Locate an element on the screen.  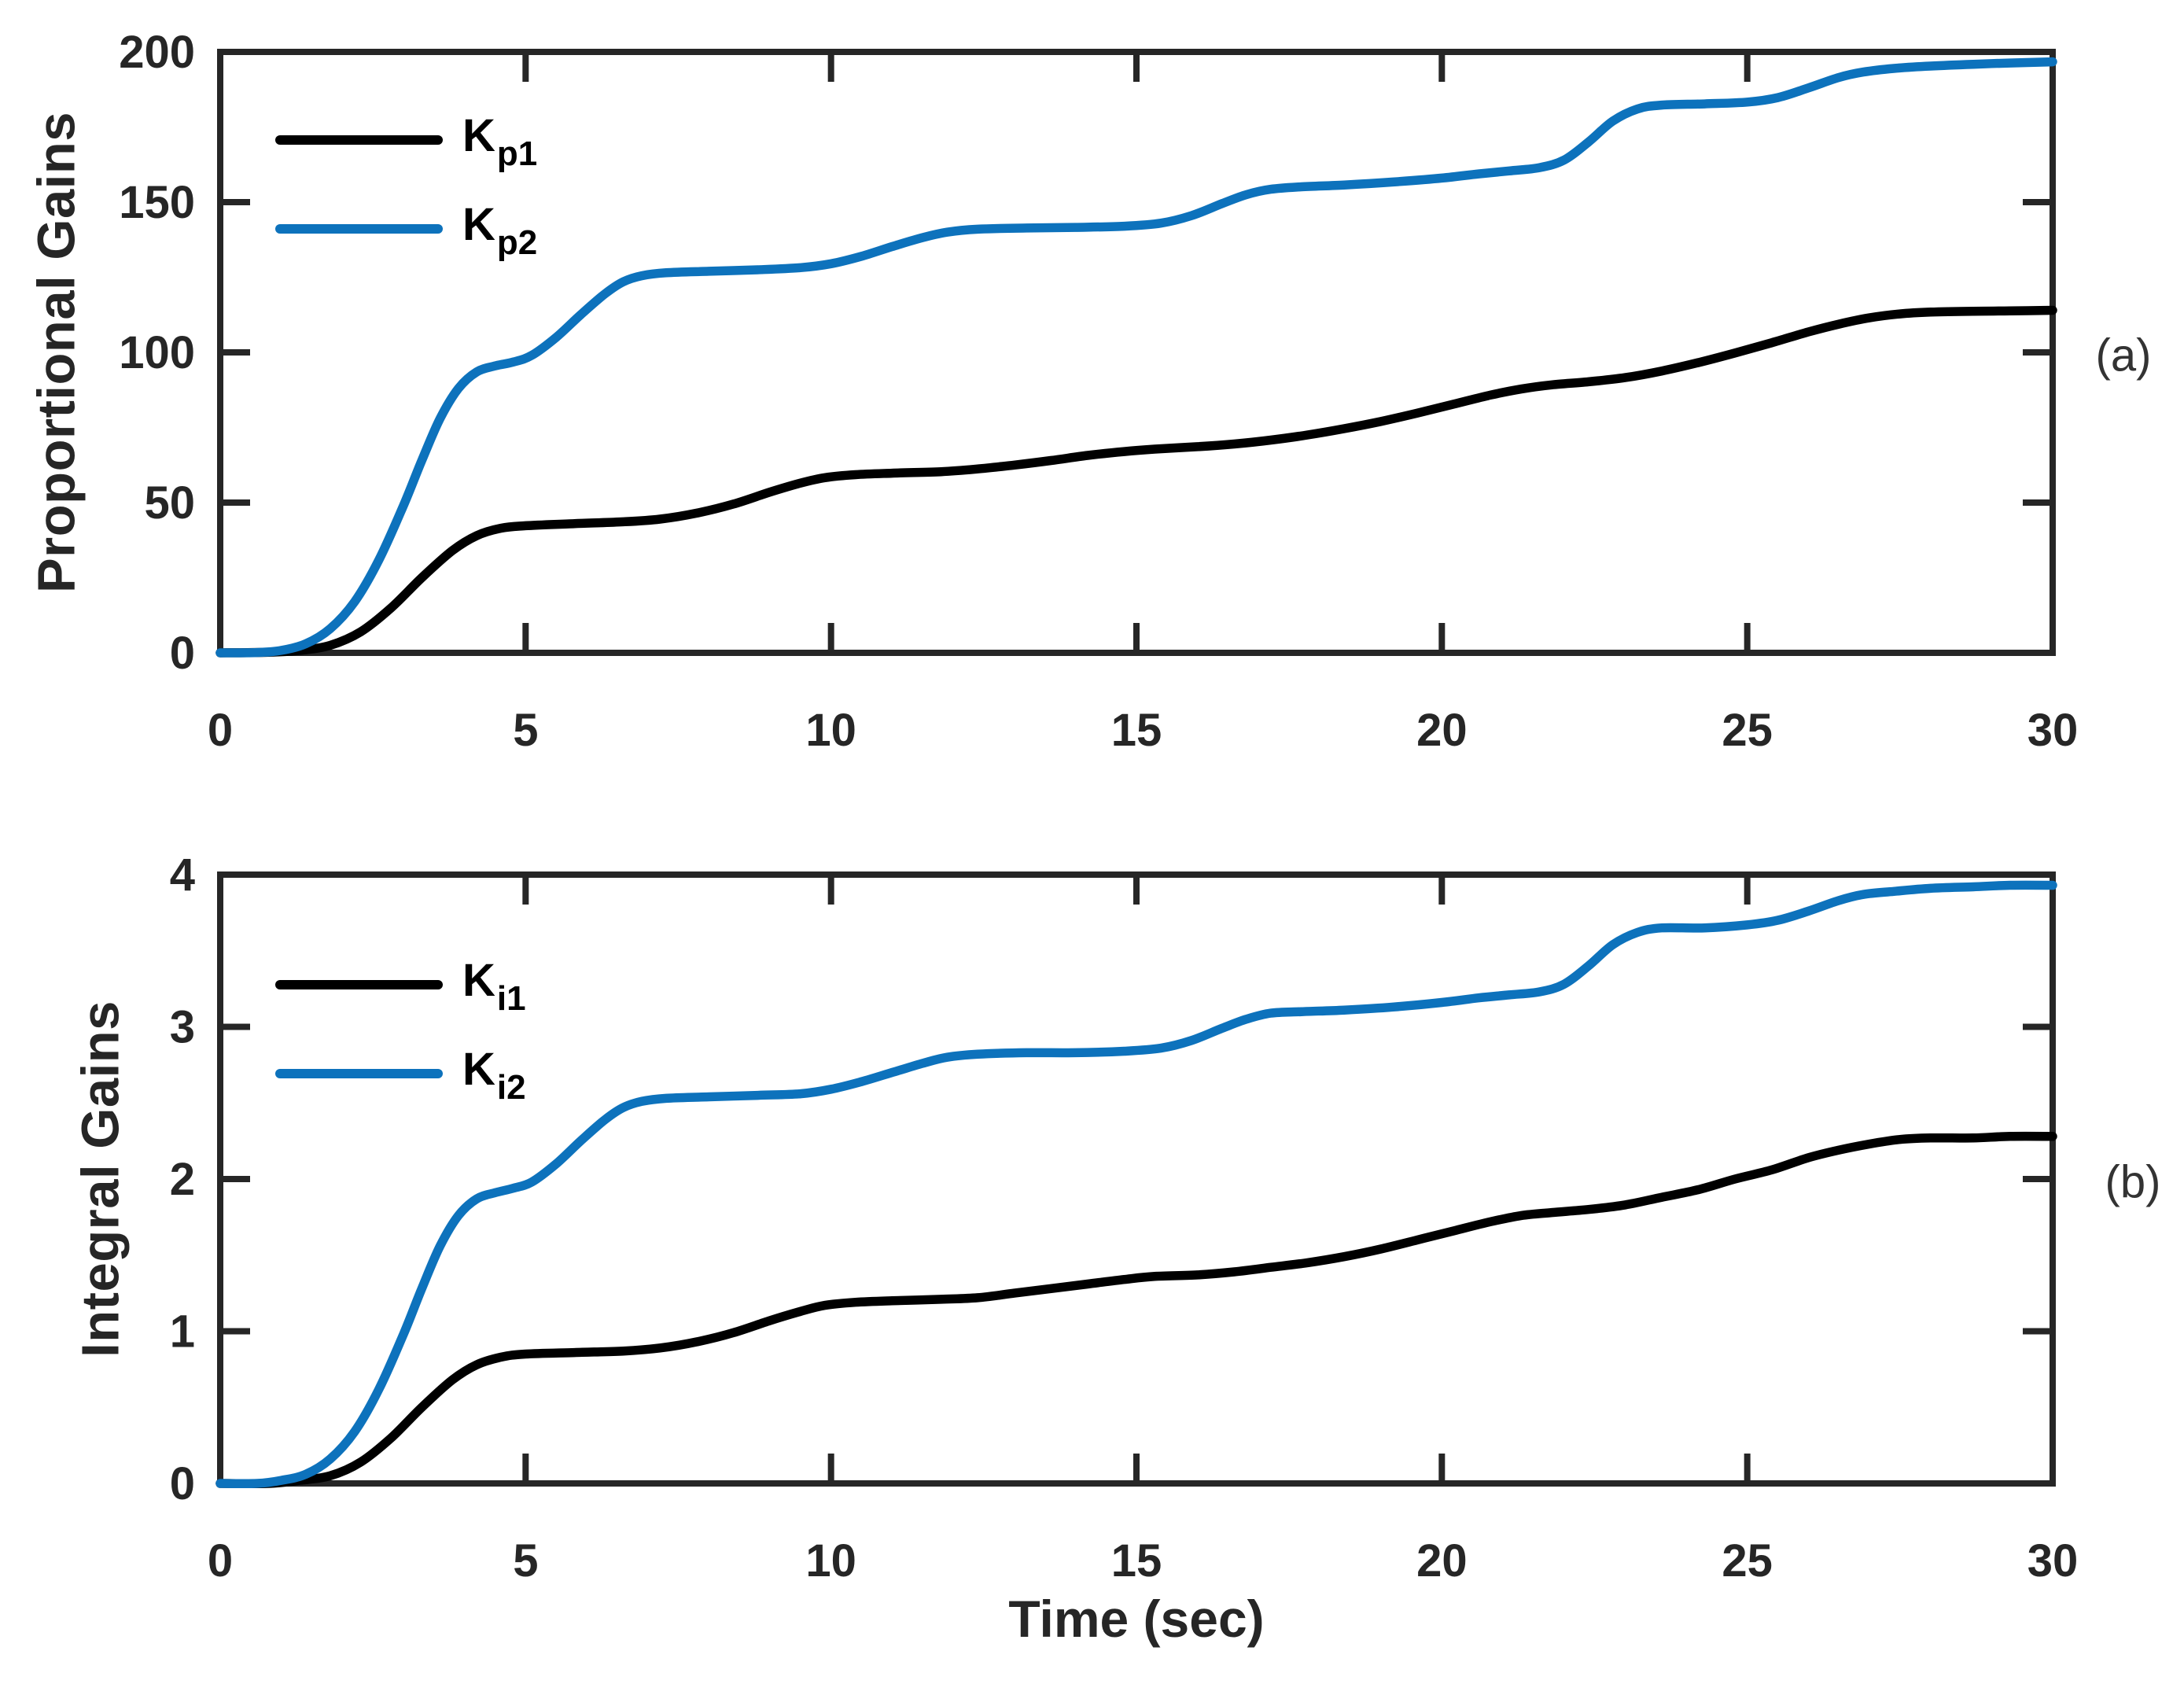
legend-line-sample-kp2 is located at coordinates (359, 229).